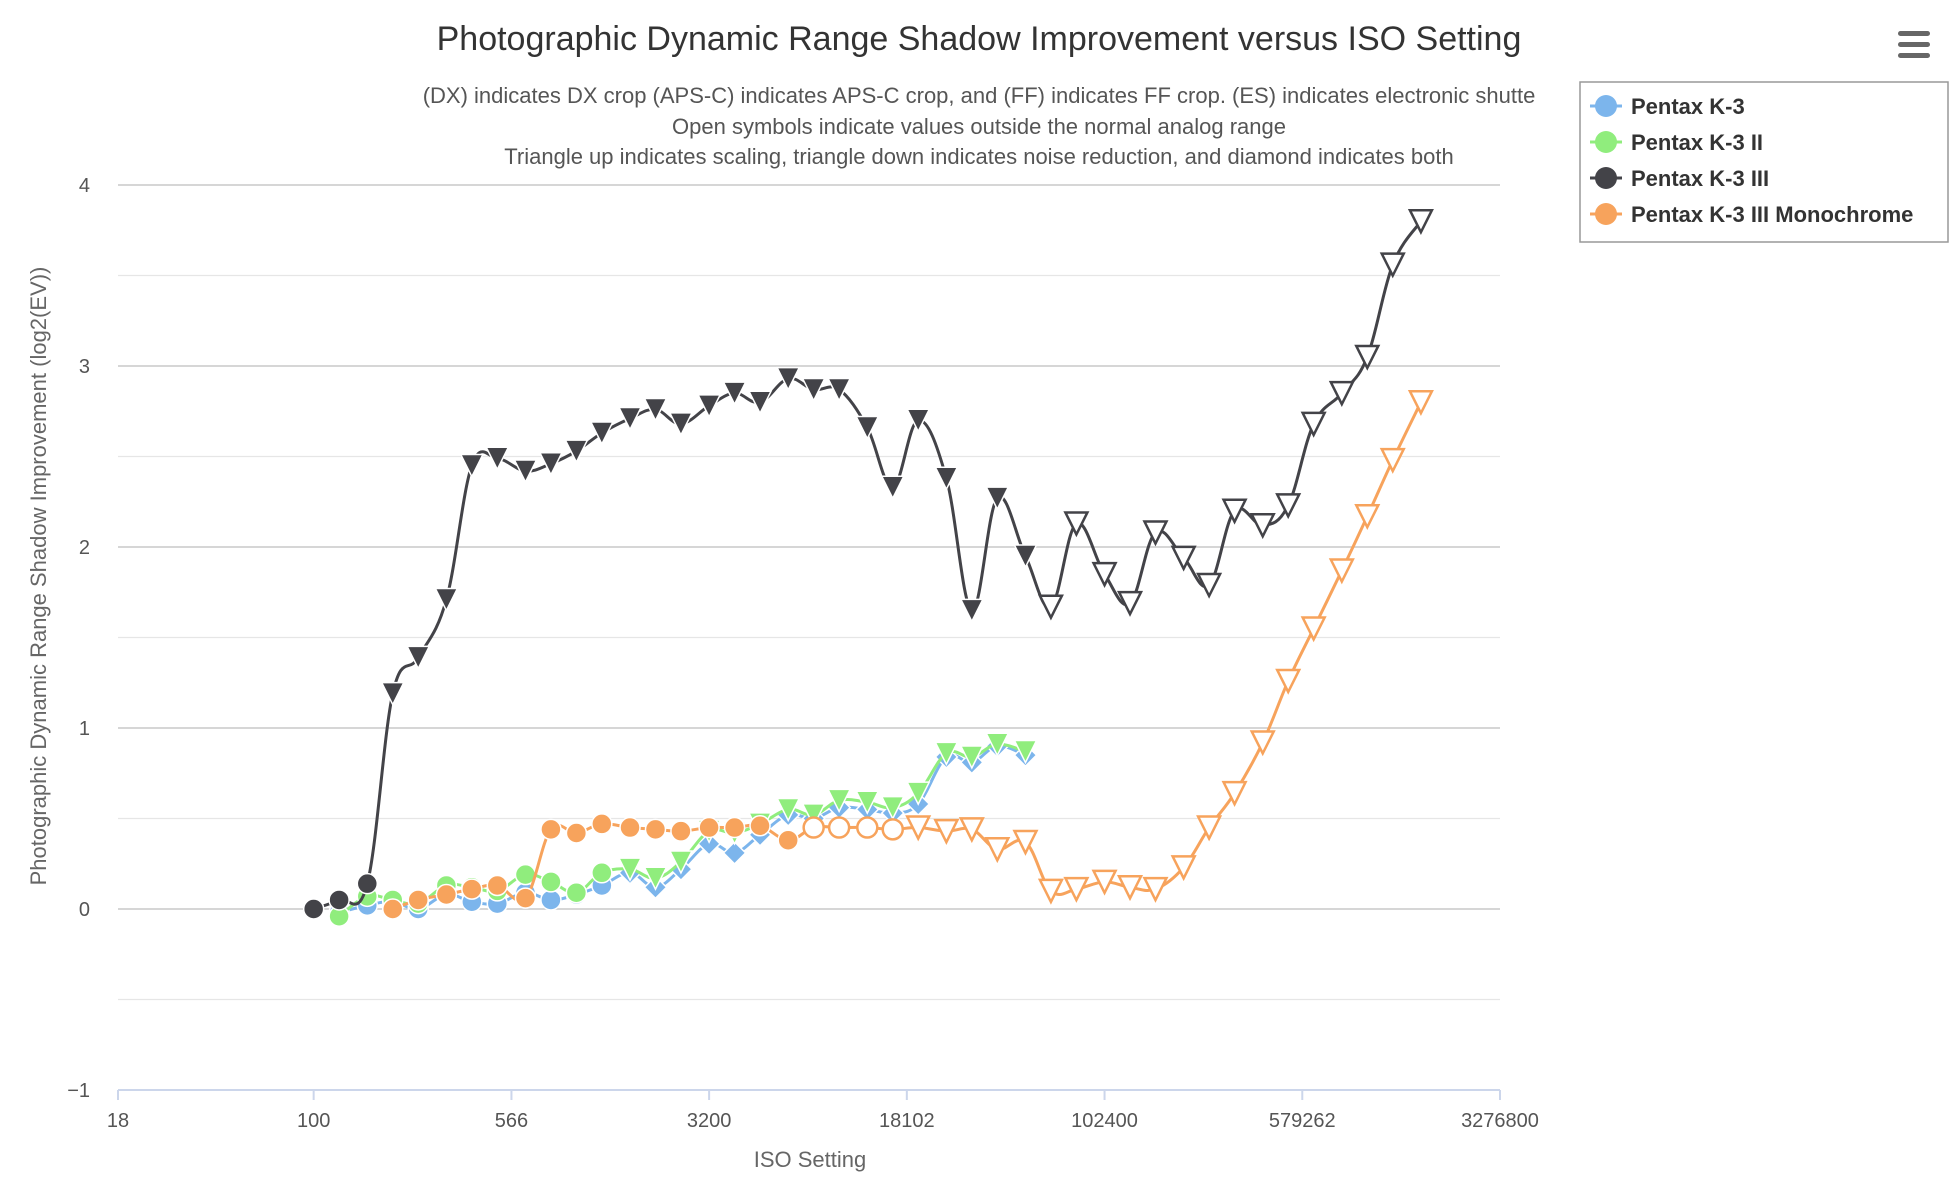 Image resolution: width=1958 pixels, height=1180 pixels. What do you see at coordinates (709, 1121) in the screenshot?
I see `x-tick-label: 3200` at bounding box center [709, 1121].